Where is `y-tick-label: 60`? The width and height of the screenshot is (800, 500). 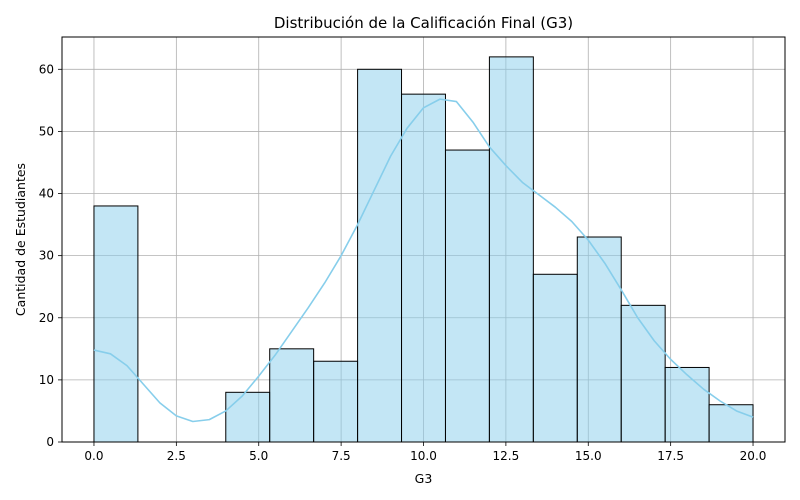
y-tick-label: 60 is located at coordinates (46, 69).